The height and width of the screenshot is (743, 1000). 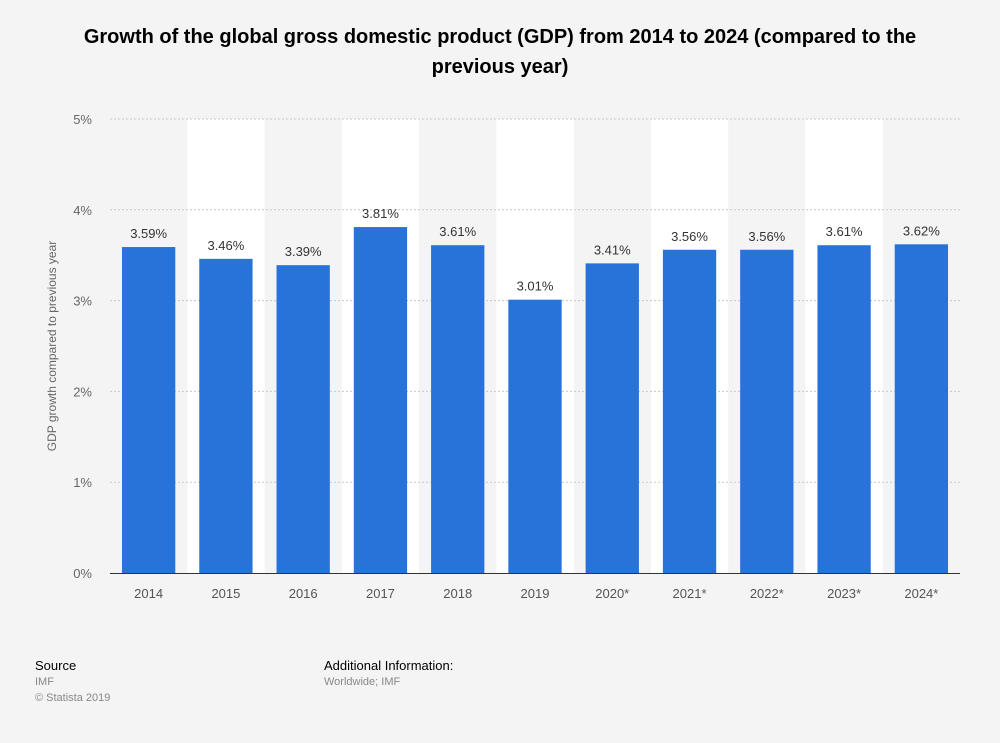 What do you see at coordinates (921, 593) in the screenshot?
I see `x-tick-label: 2024*` at bounding box center [921, 593].